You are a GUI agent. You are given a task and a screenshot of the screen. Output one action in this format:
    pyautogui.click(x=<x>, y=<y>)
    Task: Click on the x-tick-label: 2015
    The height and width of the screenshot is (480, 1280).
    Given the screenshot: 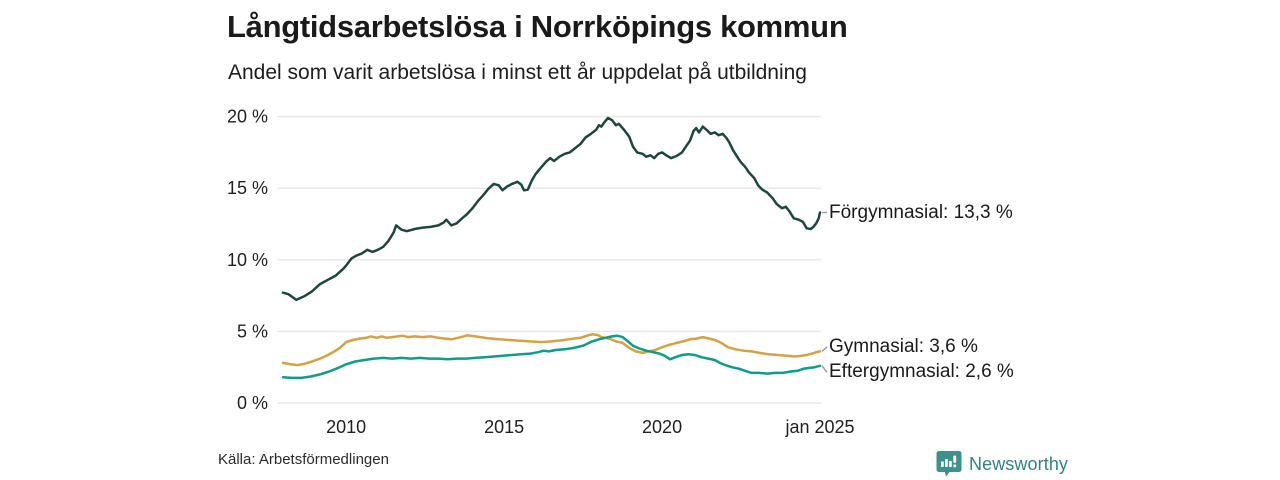 What is the action you would take?
    pyautogui.click(x=504, y=427)
    